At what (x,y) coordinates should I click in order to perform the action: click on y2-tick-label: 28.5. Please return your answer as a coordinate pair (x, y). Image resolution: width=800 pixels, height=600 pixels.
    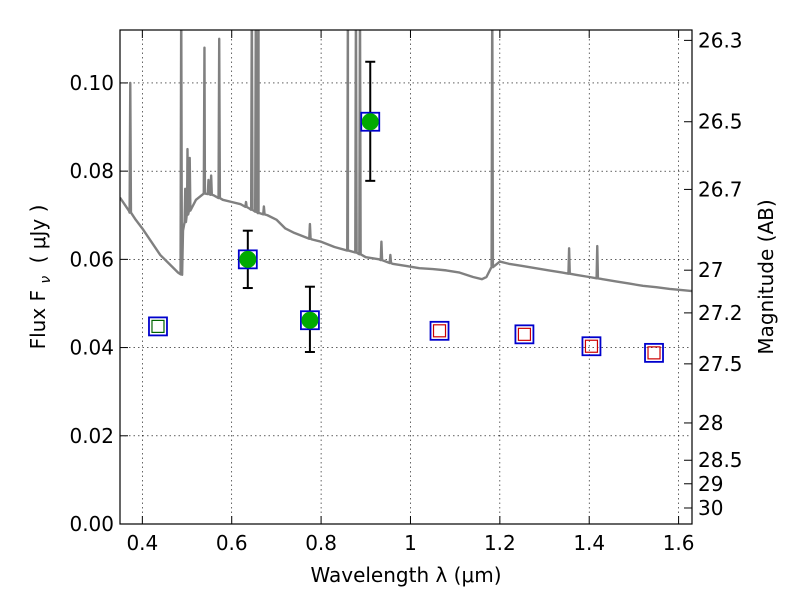
    Looking at the image, I should click on (720, 460).